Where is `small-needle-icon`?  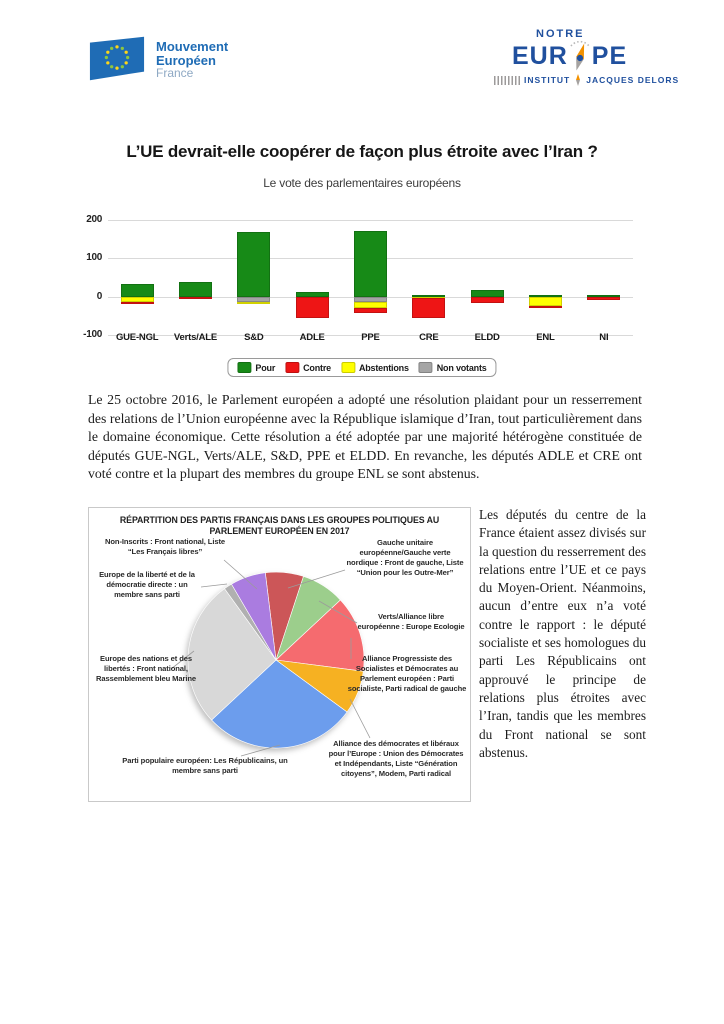 small-needle-icon is located at coordinates (578, 80).